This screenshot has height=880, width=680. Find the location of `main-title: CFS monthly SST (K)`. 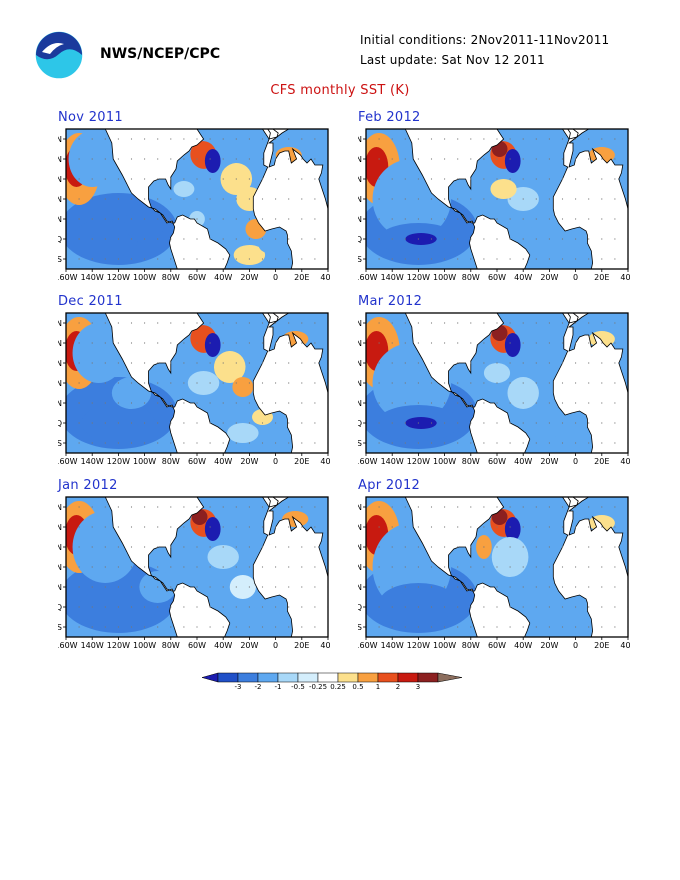

main-title: CFS monthly SST (K) is located at coordinates (340, 90).